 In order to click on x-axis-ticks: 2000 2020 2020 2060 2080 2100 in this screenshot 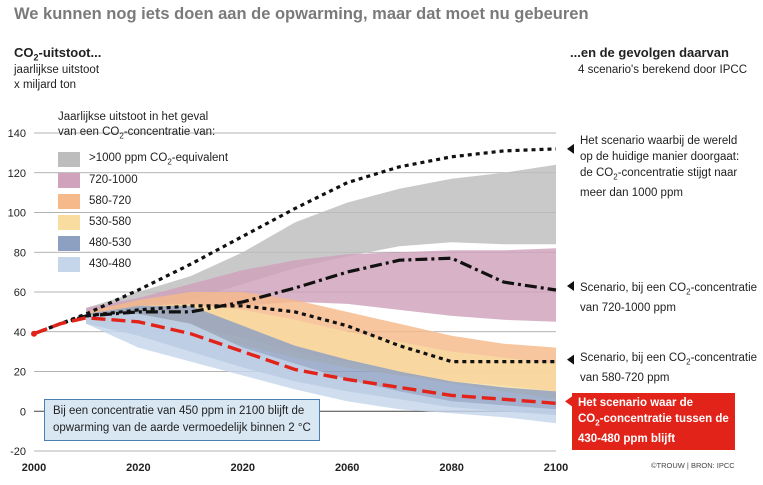, I will do `click(295, 468)`.